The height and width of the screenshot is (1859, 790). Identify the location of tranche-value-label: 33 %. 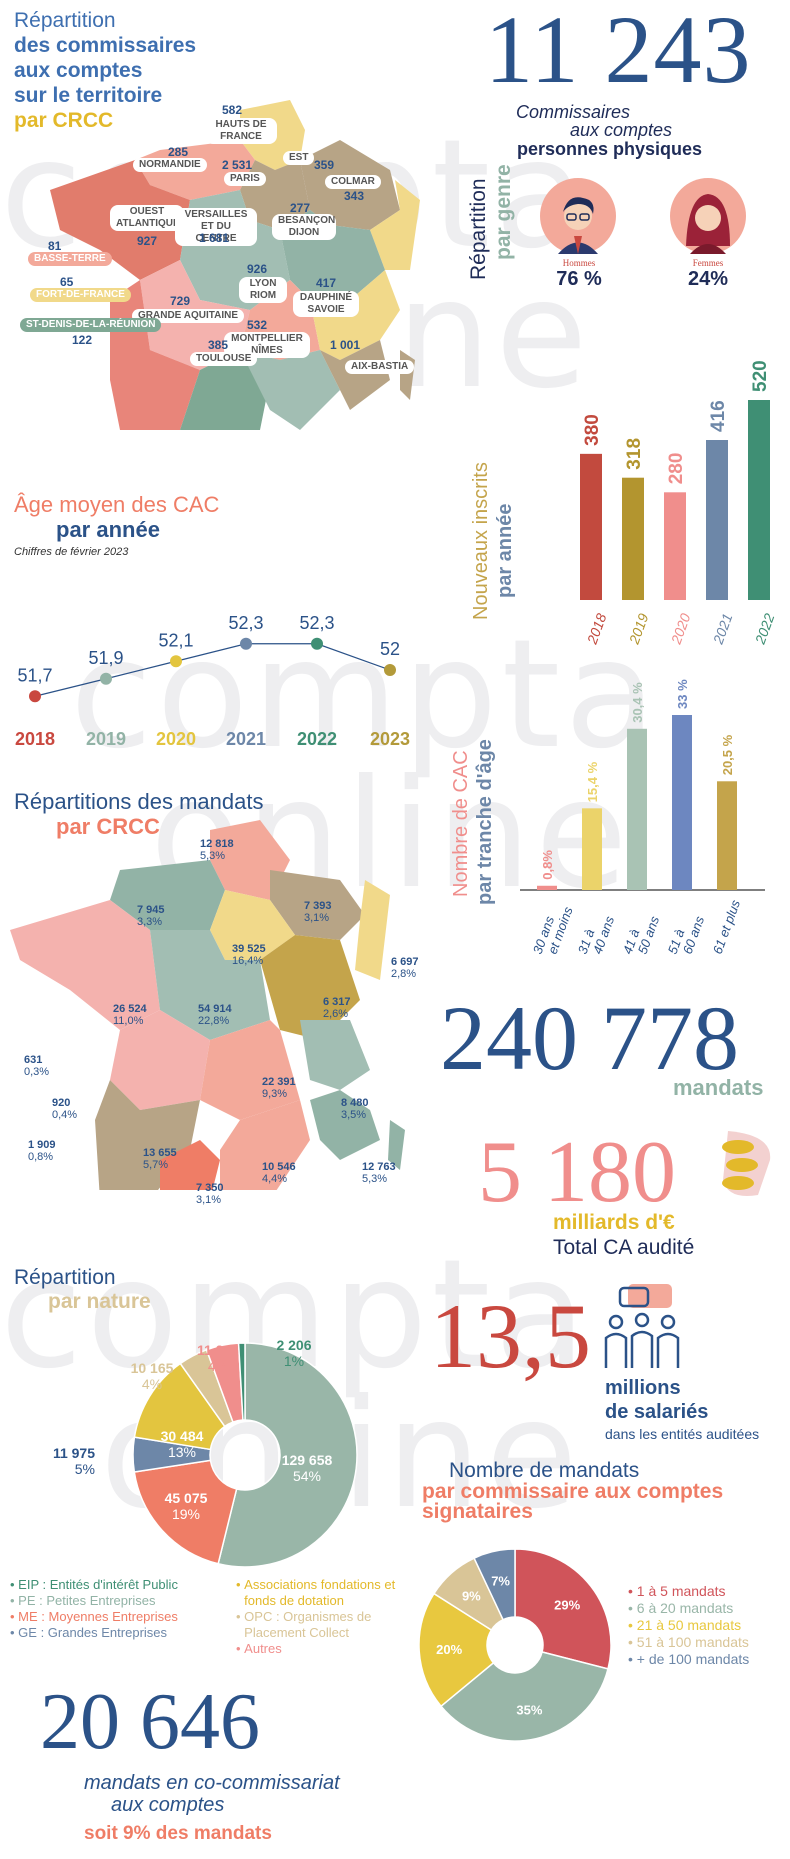
(682, 694).